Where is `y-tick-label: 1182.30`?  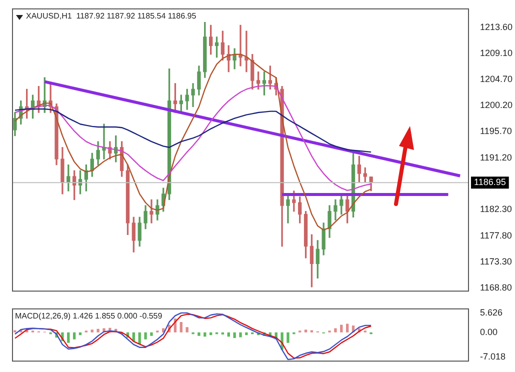 y-tick-label: 1182.30 is located at coordinates (496, 209).